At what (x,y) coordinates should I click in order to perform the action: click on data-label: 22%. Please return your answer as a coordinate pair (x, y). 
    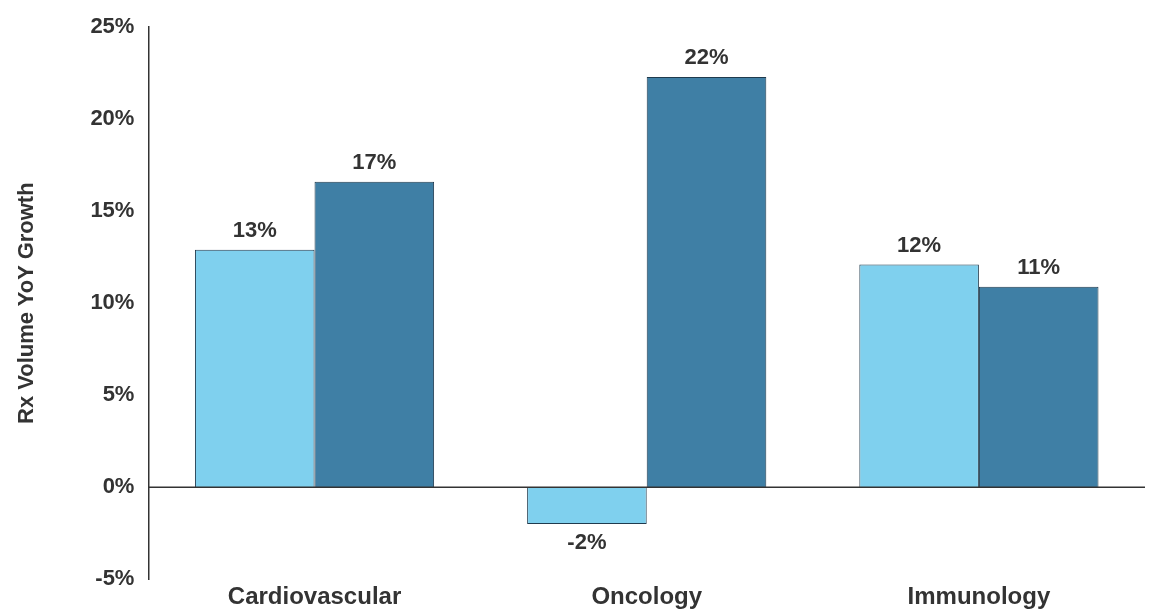
    Looking at the image, I should click on (706, 56).